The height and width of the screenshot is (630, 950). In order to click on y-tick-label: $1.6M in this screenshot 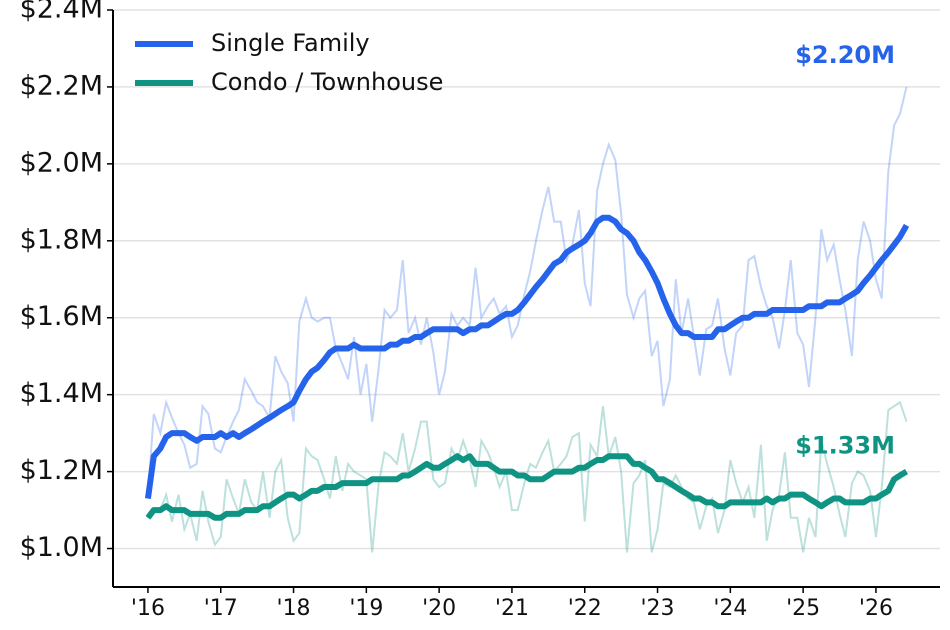, I will do `click(61, 316)`.